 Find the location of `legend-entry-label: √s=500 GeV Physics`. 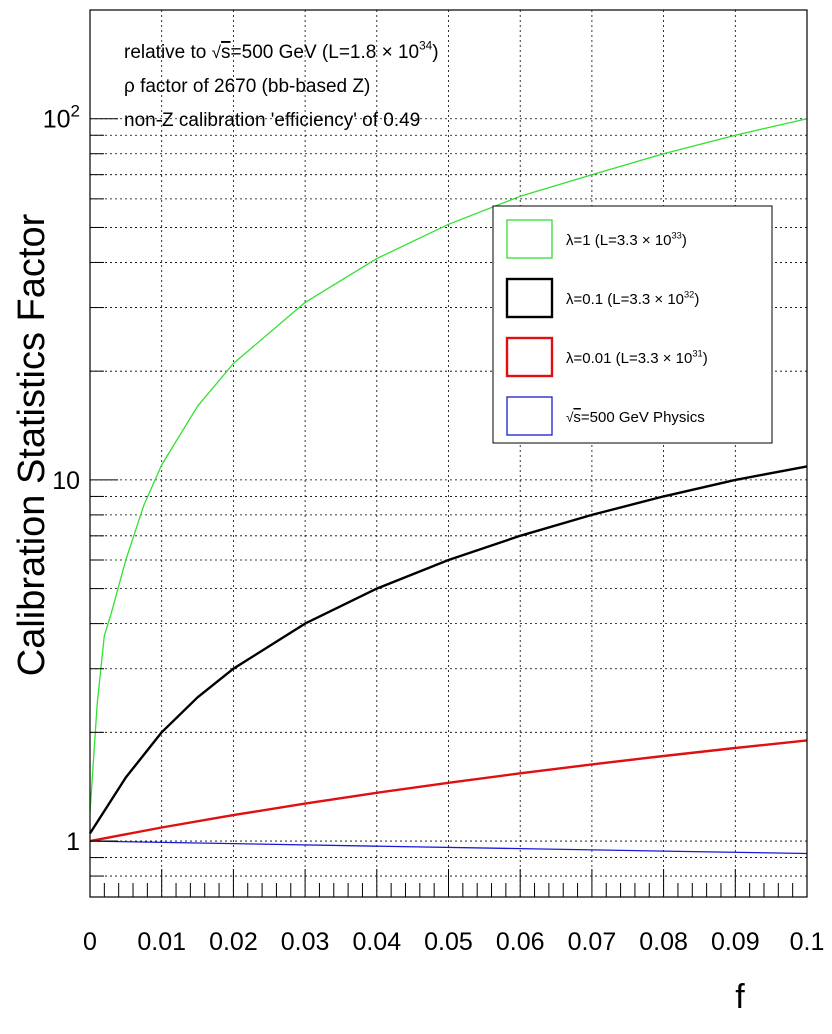

legend-entry-label: √s=500 GeV Physics is located at coordinates (635, 417).